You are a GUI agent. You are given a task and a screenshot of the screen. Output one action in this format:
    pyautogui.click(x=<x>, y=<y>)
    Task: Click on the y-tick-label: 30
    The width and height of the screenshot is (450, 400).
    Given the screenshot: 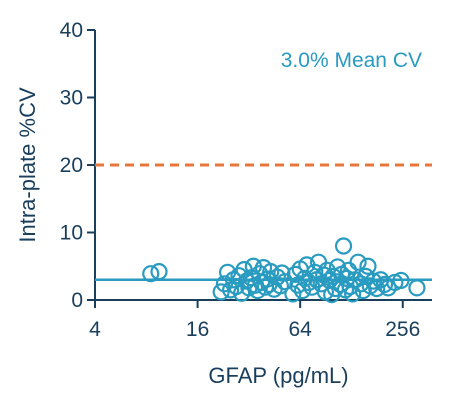 What is the action you would take?
    pyautogui.click(x=71, y=98)
    